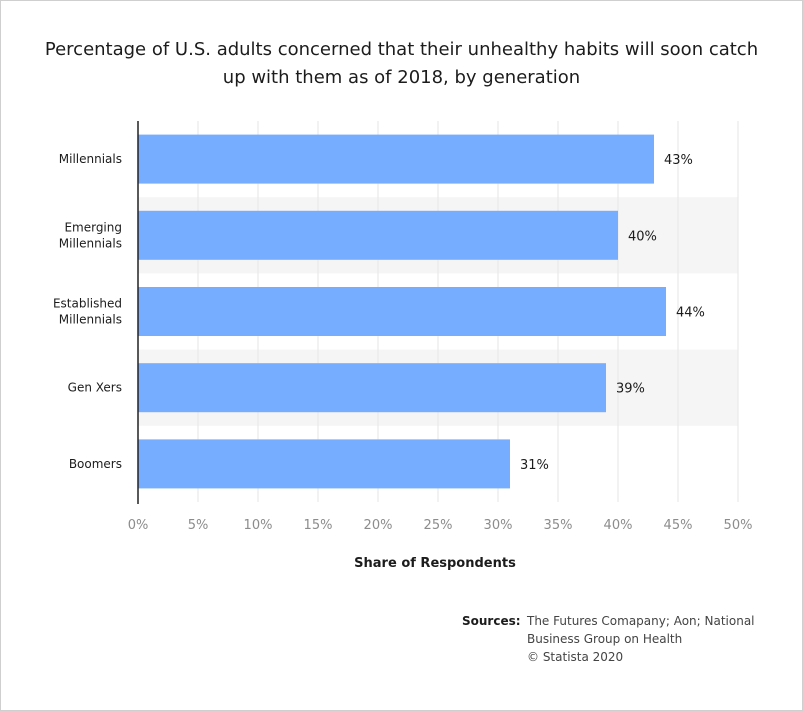 The height and width of the screenshot is (711, 803). I want to click on x-tick-label: 15%, so click(318, 525).